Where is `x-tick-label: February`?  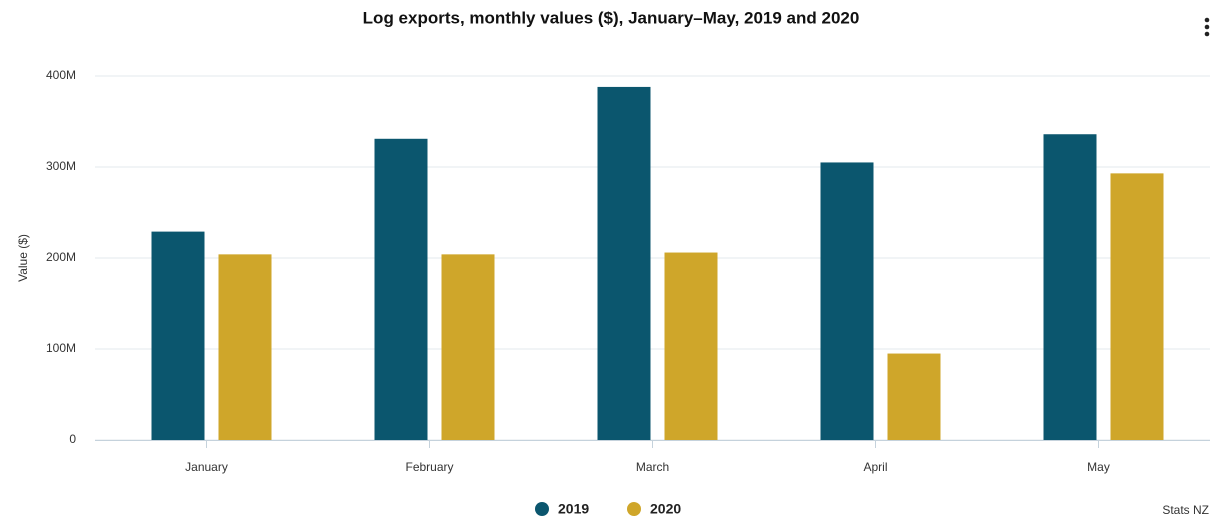
x-tick-label: February is located at coordinates (429, 467).